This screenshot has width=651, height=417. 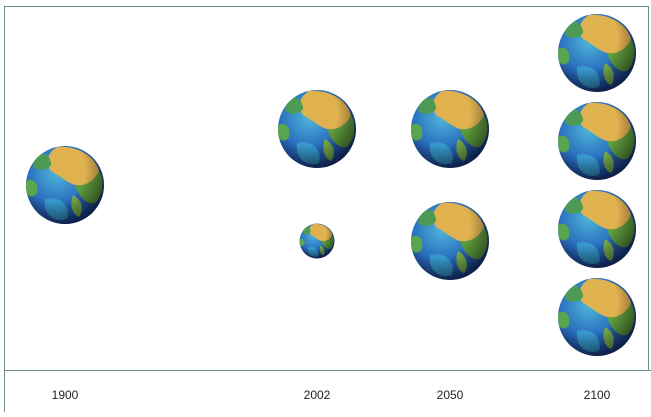 I want to click on x-tick-label: 1900, so click(x=65, y=395).